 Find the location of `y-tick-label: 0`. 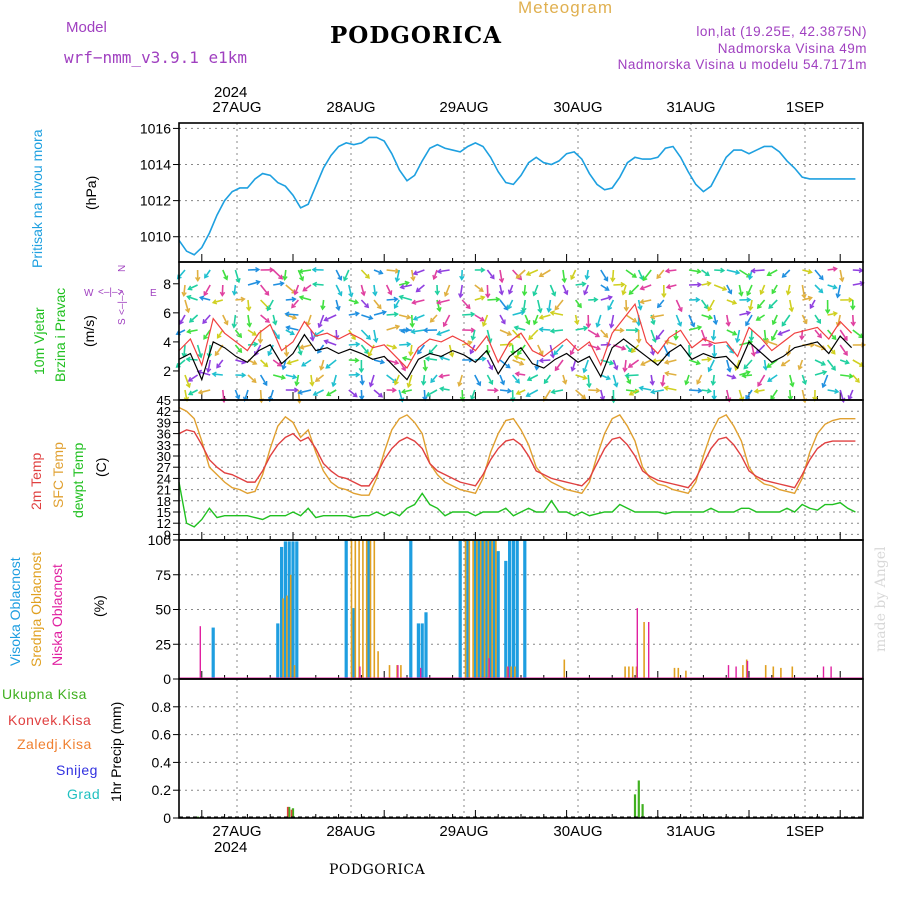

y-tick-label: 0 is located at coordinates (167, 818).